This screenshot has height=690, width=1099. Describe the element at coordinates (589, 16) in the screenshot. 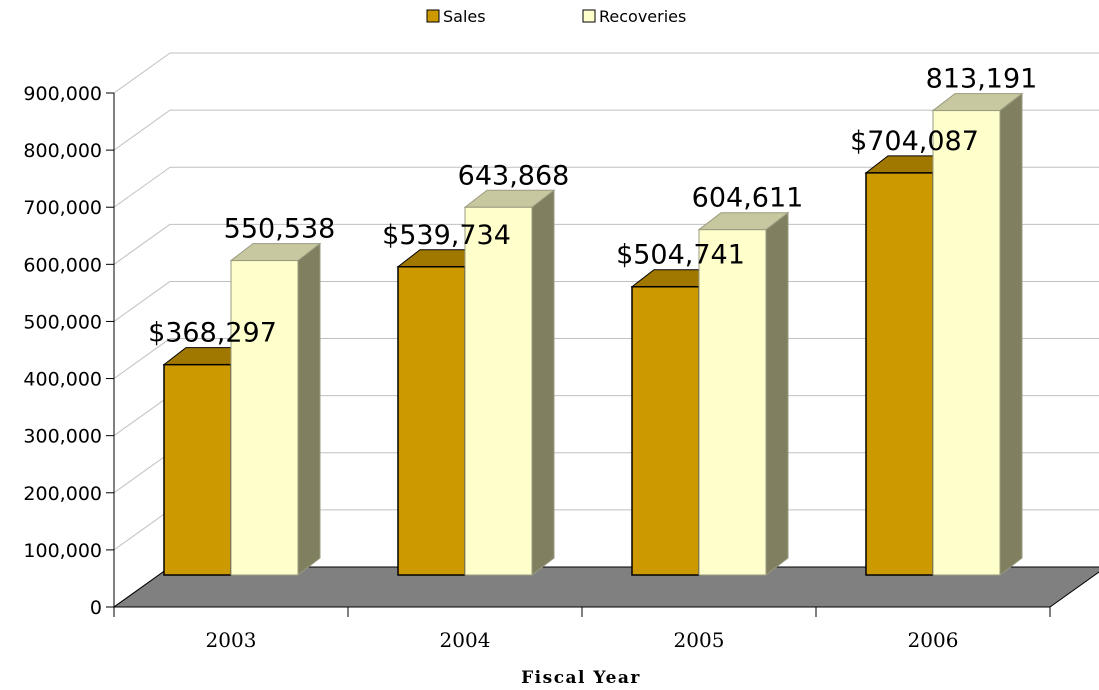

I see `legend-swatch-recoveries` at that location.